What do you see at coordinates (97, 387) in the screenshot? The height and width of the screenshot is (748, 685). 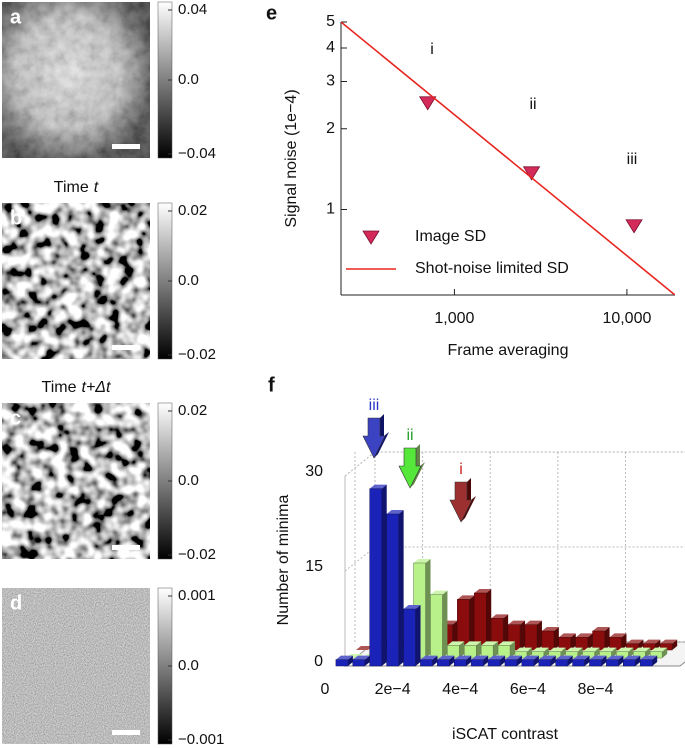 I see `title-variable: t+Δt` at bounding box center [97, 387].